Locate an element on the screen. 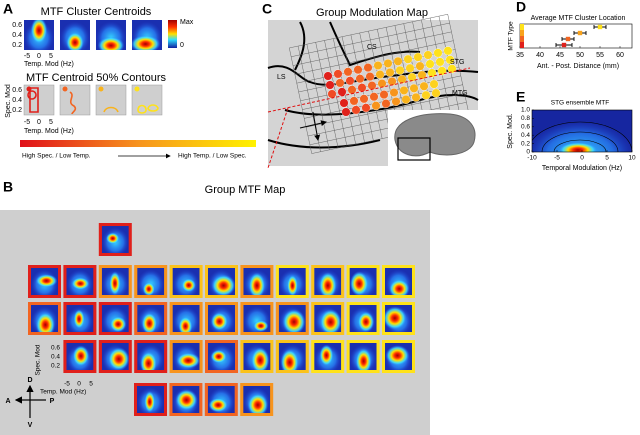 Image resolution: width=640 pixels, height=435 pixels. inset-box is located at coordinates (414, 149).